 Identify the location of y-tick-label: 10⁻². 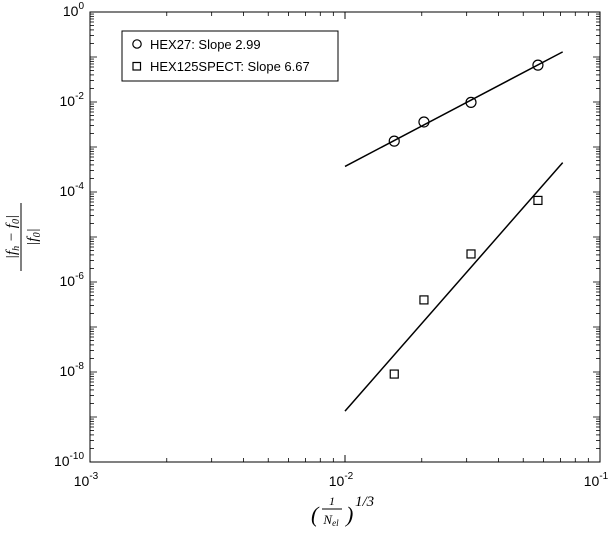
(72, 100).